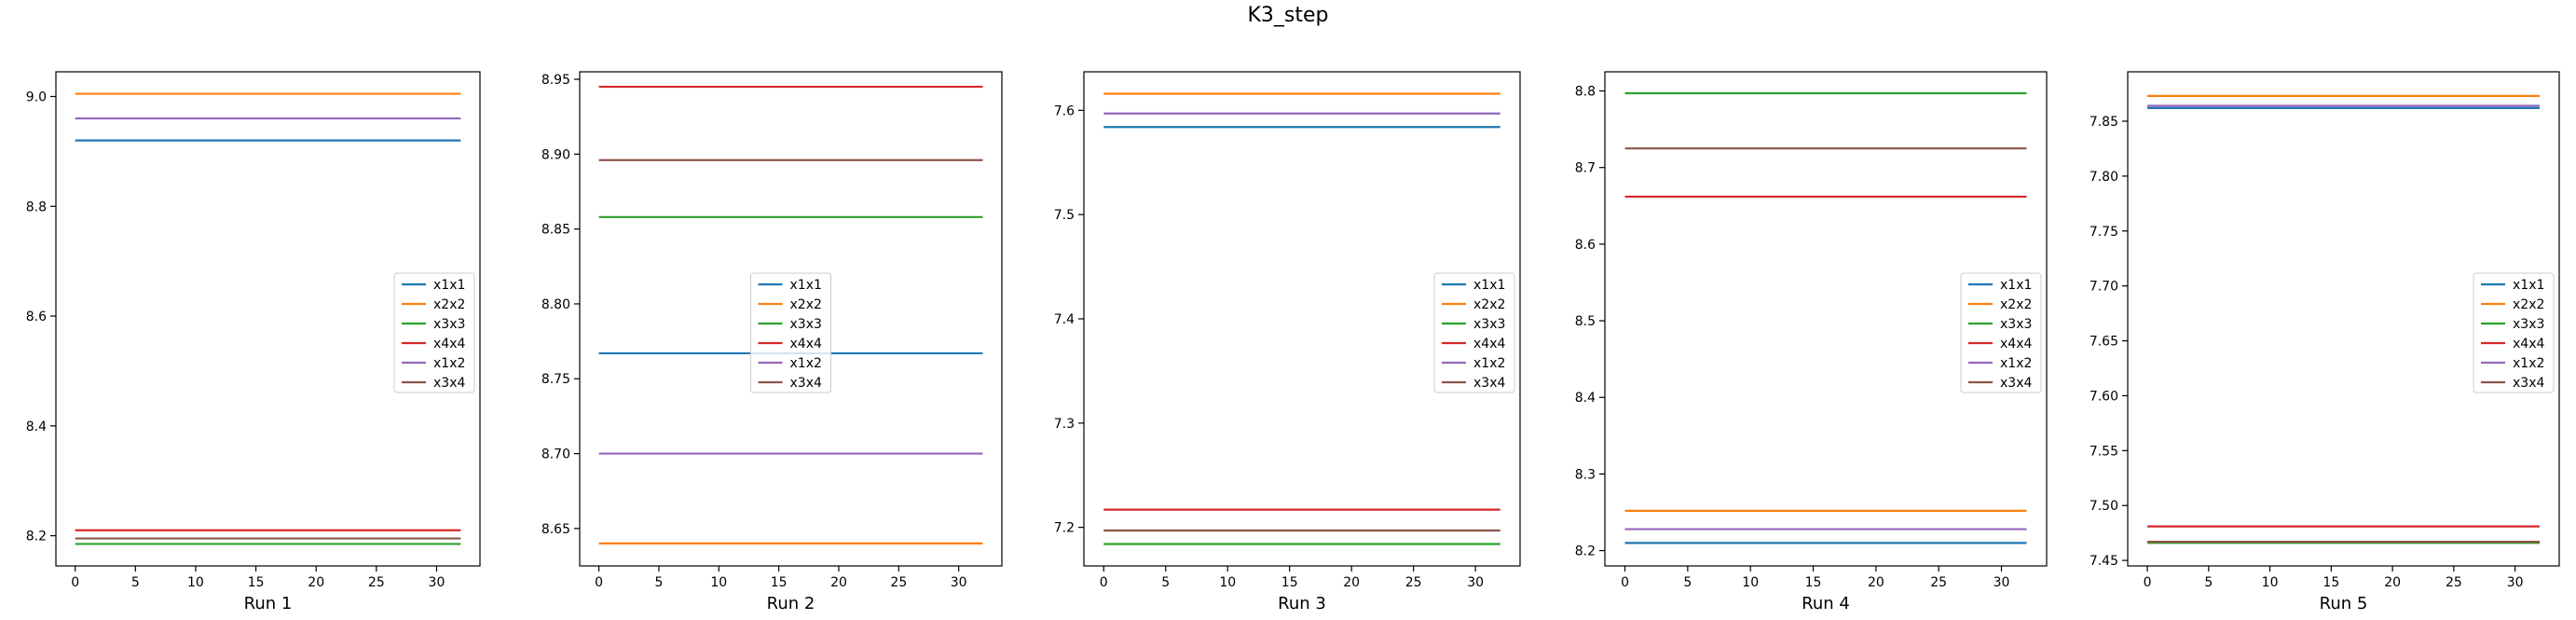 This screenshot has width=2576, height=620. I want to click on y-tick-label: 7.55, so click(2104, 451).